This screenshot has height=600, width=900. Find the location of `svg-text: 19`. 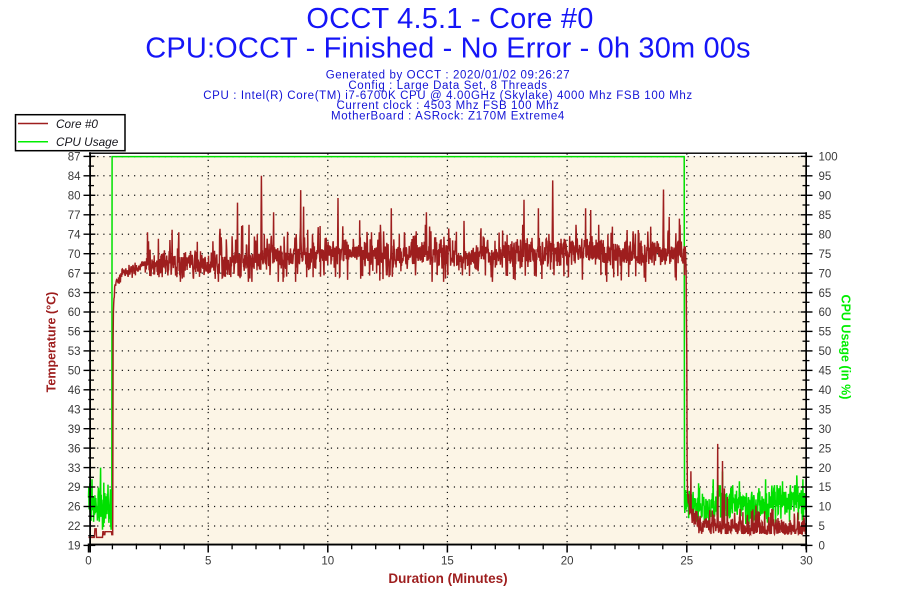

svg-text: 19 is located at coordinates (74, 547).